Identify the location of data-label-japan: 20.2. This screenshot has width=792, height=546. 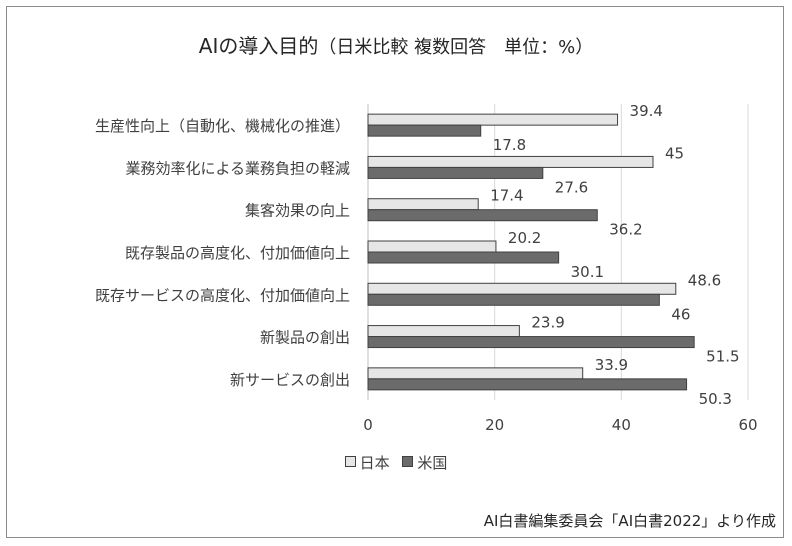
(524, 238).